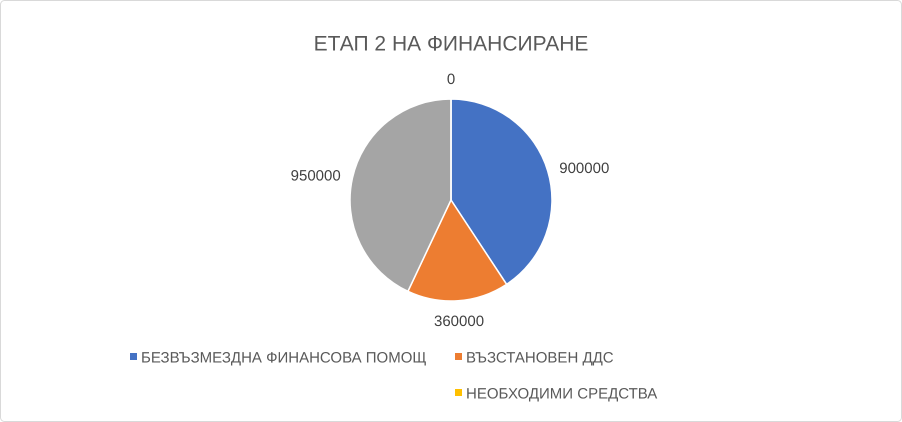 The image size is (902, 422). What do you see at coordinates (540, 357) in the screenshot?
I see `legend-label: ВЪЗСТАНОВЕН ДДС` at bounding box center [540, 357].